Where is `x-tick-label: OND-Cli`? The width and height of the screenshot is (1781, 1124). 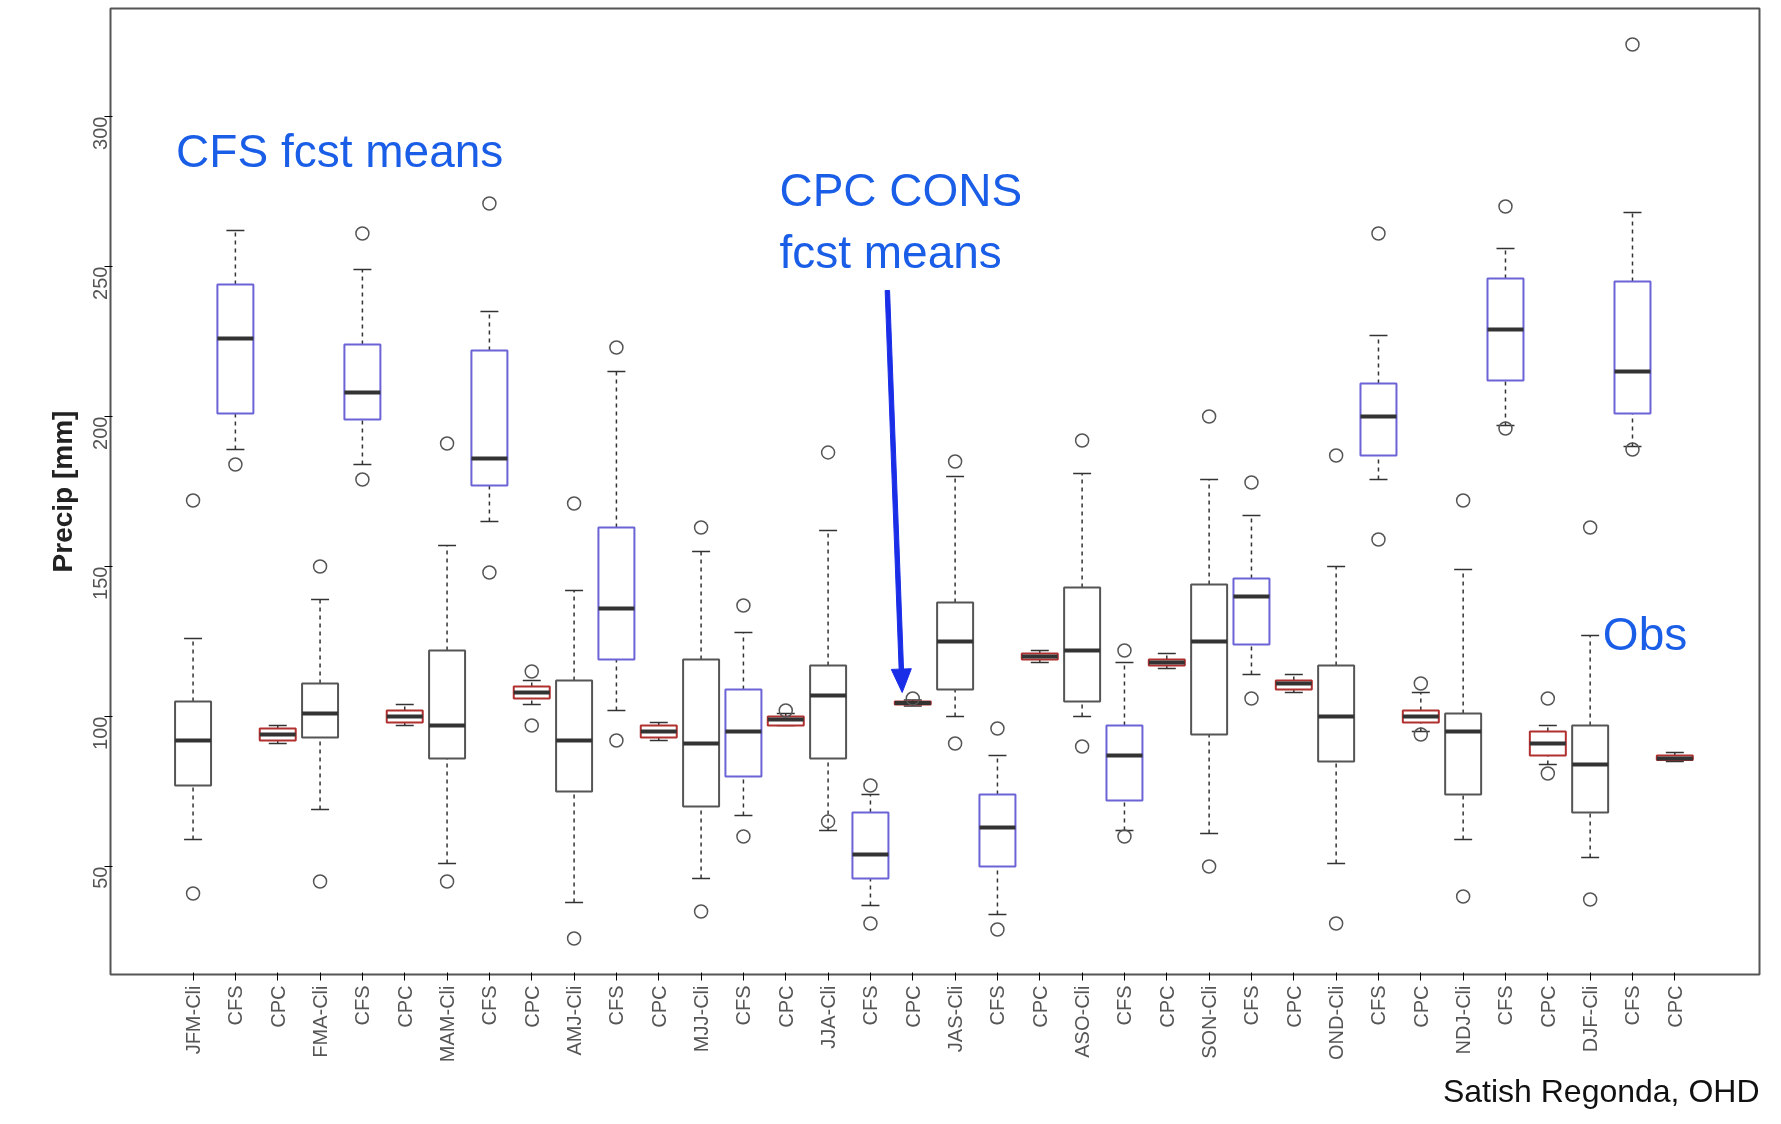
x-tick-label: OND-Cli is located at coordinates (1336, 1022).